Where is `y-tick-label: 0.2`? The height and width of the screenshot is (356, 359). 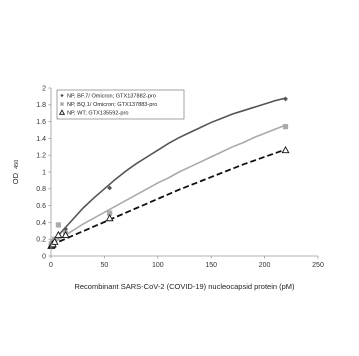 y-tick-label: 0.2 is located at coordinates (41, 240).